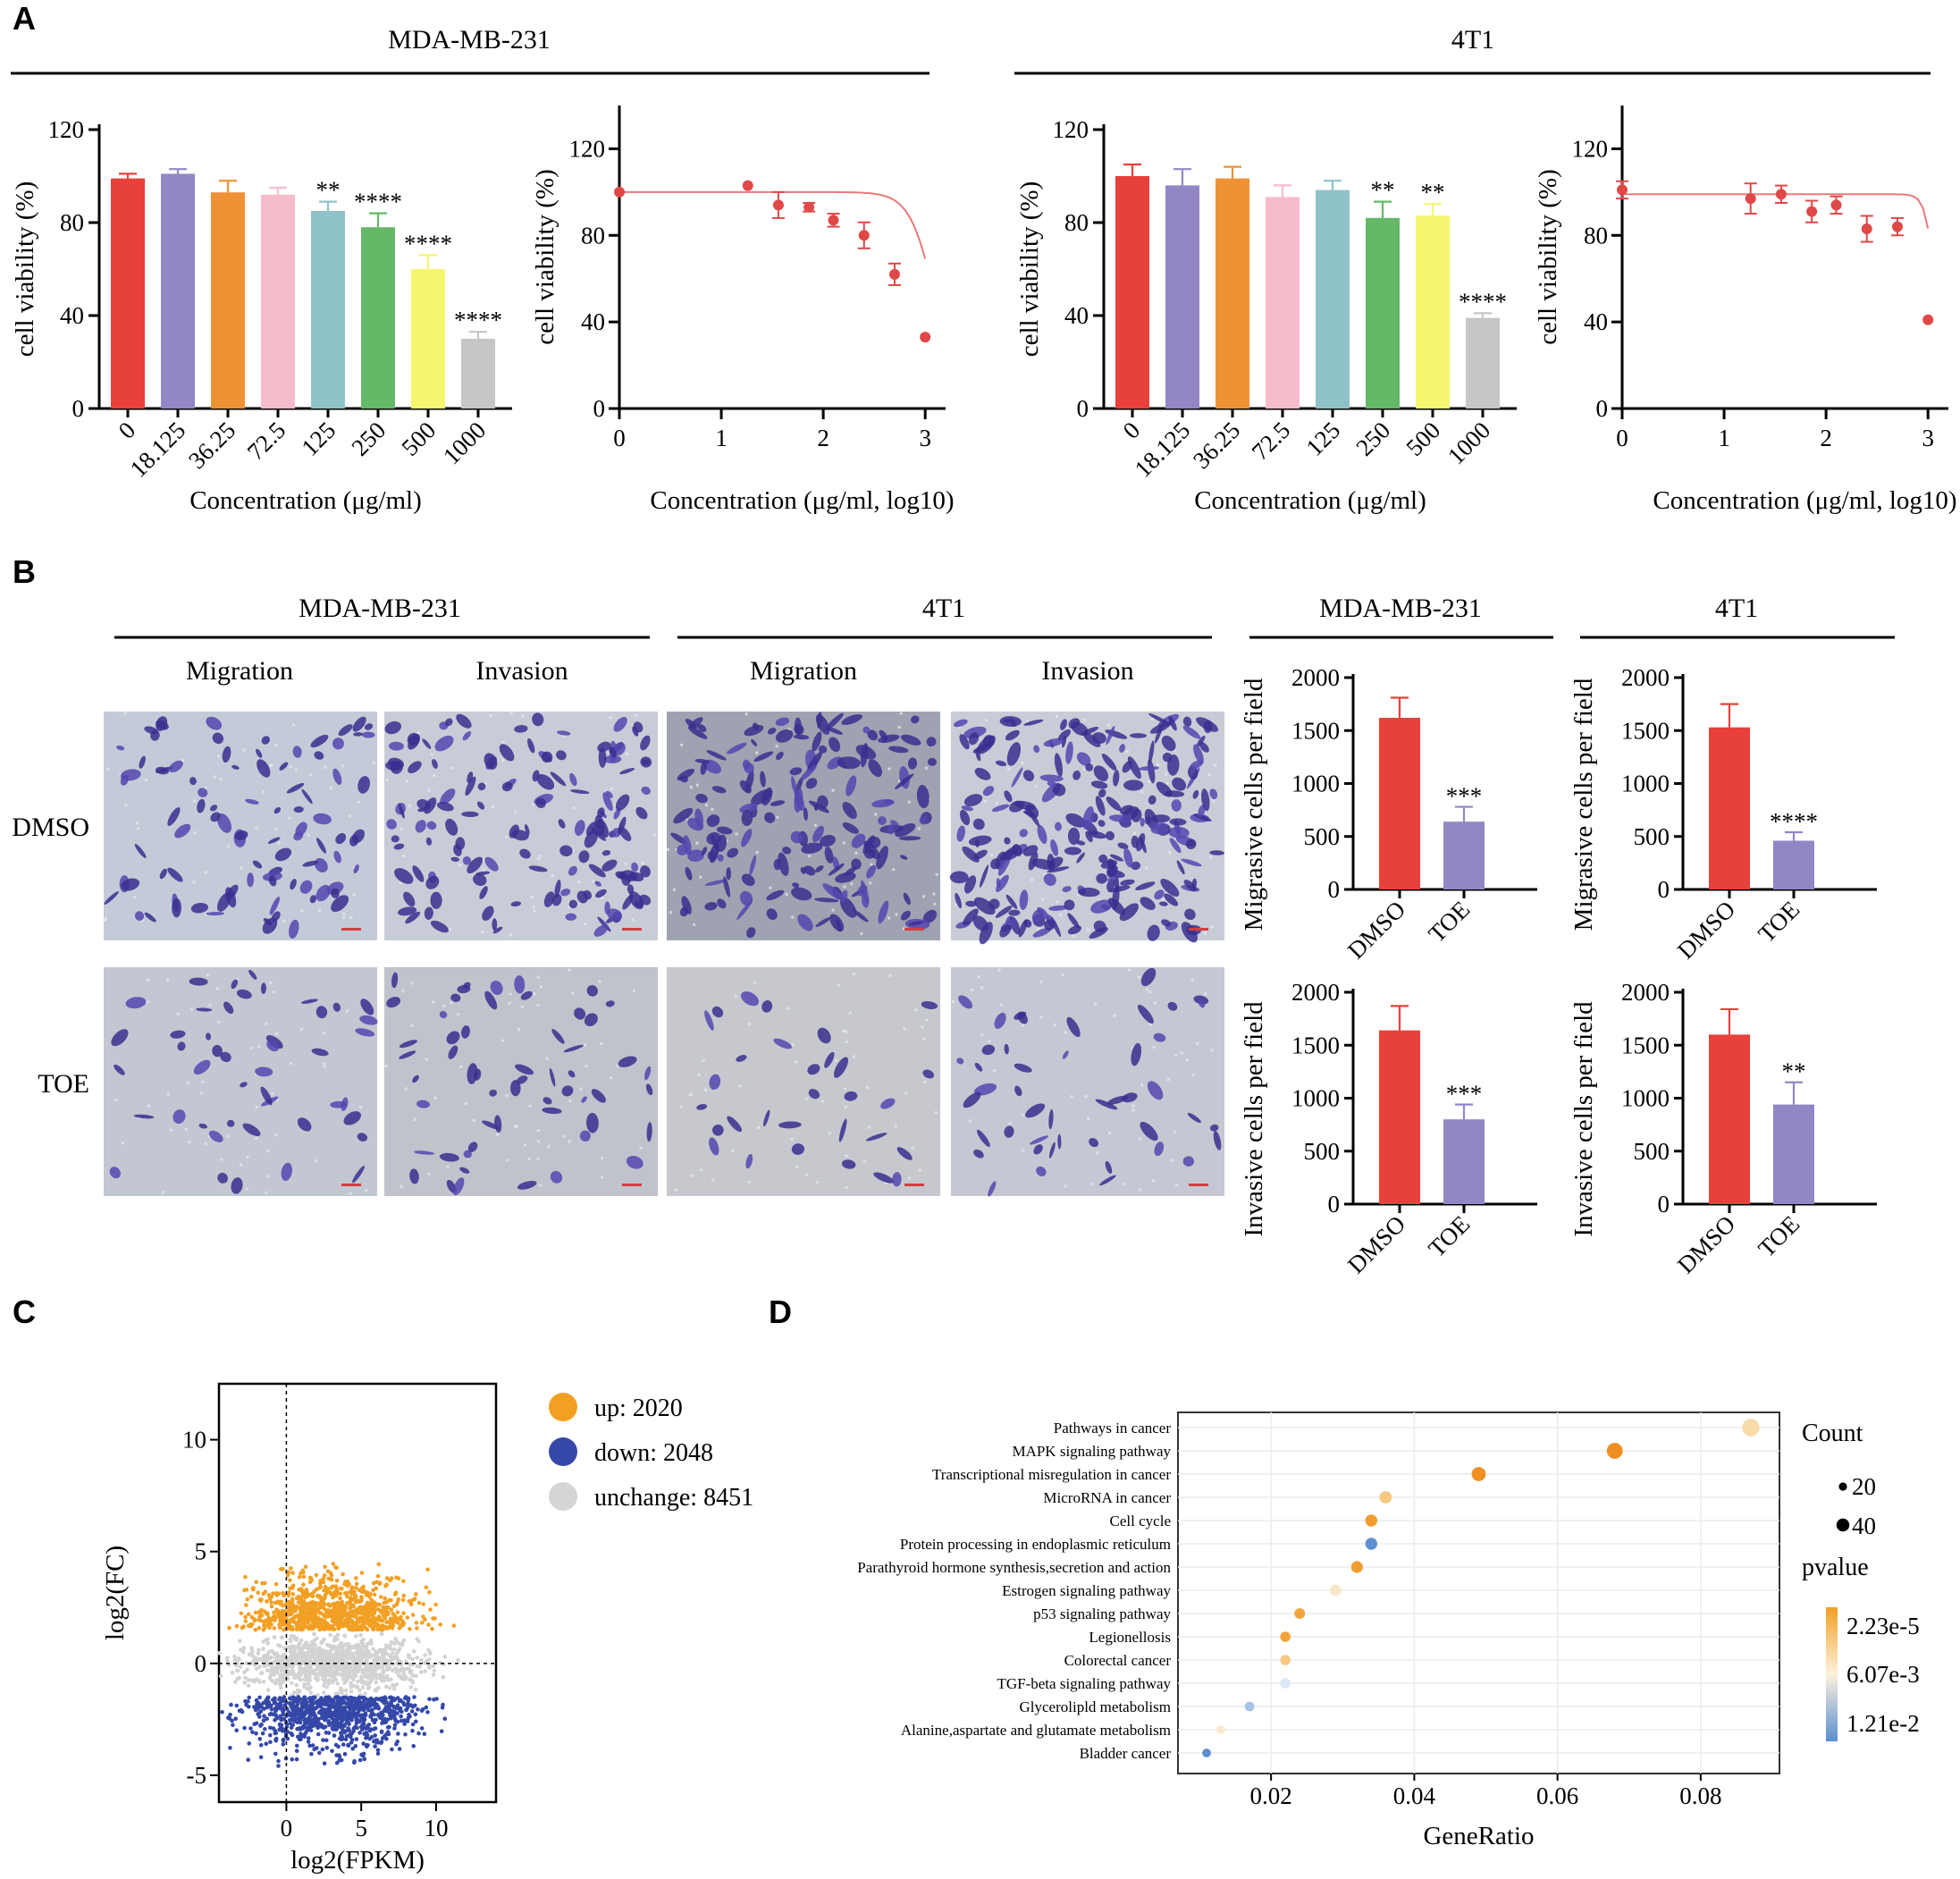 The image size is (1960, 1879). What do you see at coordinates (1118, 1660) in the screenshot?
I see `pathway-label: Colorectal cancer` at bounding box center [1118, 1660].